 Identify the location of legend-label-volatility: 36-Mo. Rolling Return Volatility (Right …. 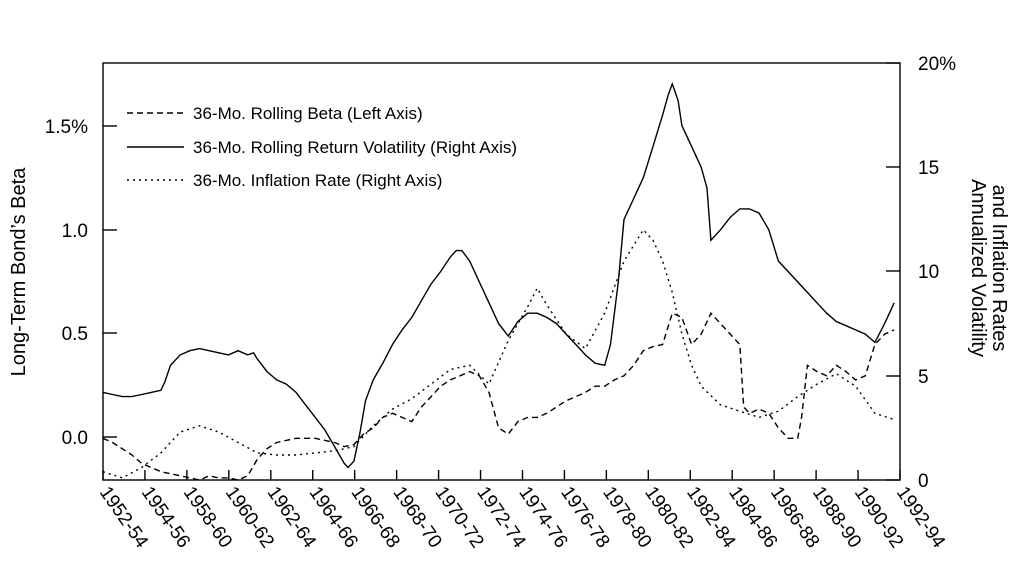
(355, 147).